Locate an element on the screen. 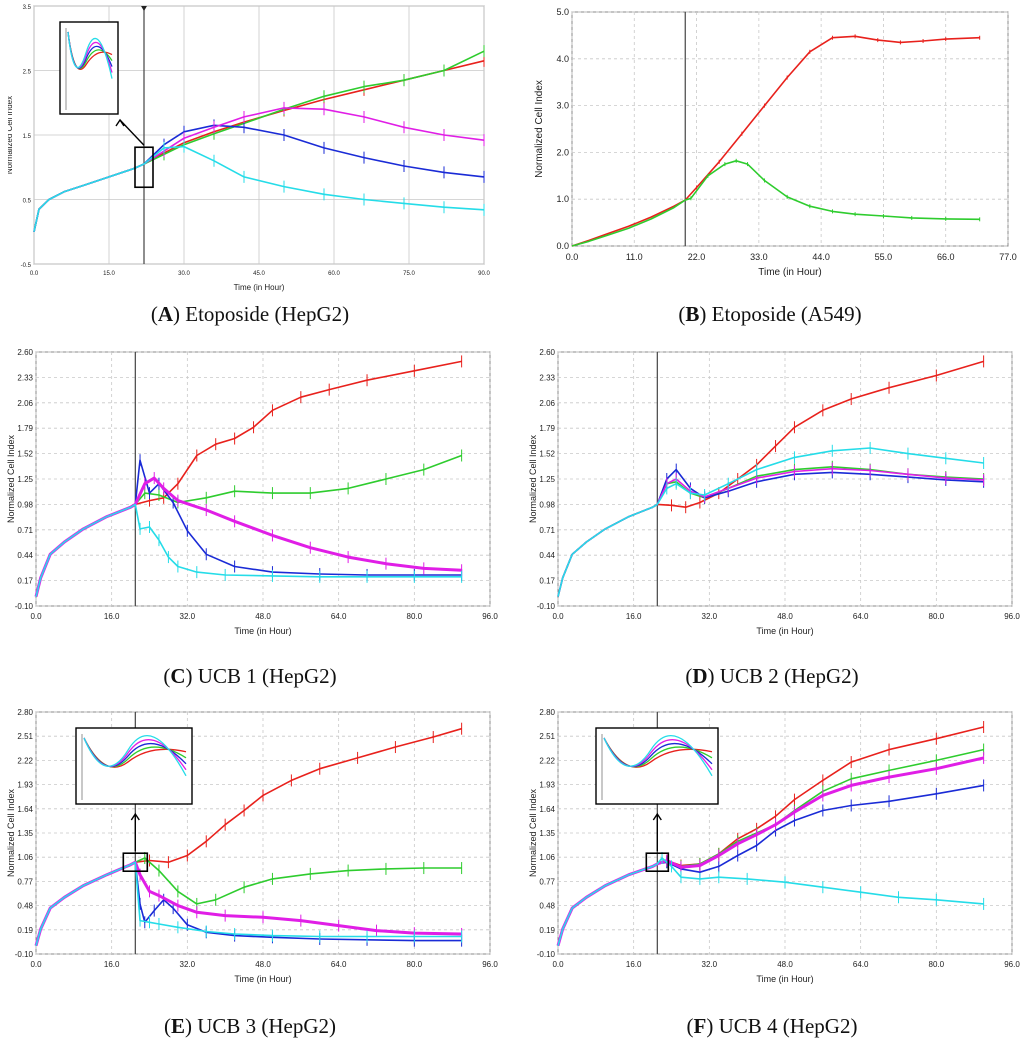 Image resolution: width=1024 pixels, height=1046 pixels. zoom-box is located at coordinates (657, 862).